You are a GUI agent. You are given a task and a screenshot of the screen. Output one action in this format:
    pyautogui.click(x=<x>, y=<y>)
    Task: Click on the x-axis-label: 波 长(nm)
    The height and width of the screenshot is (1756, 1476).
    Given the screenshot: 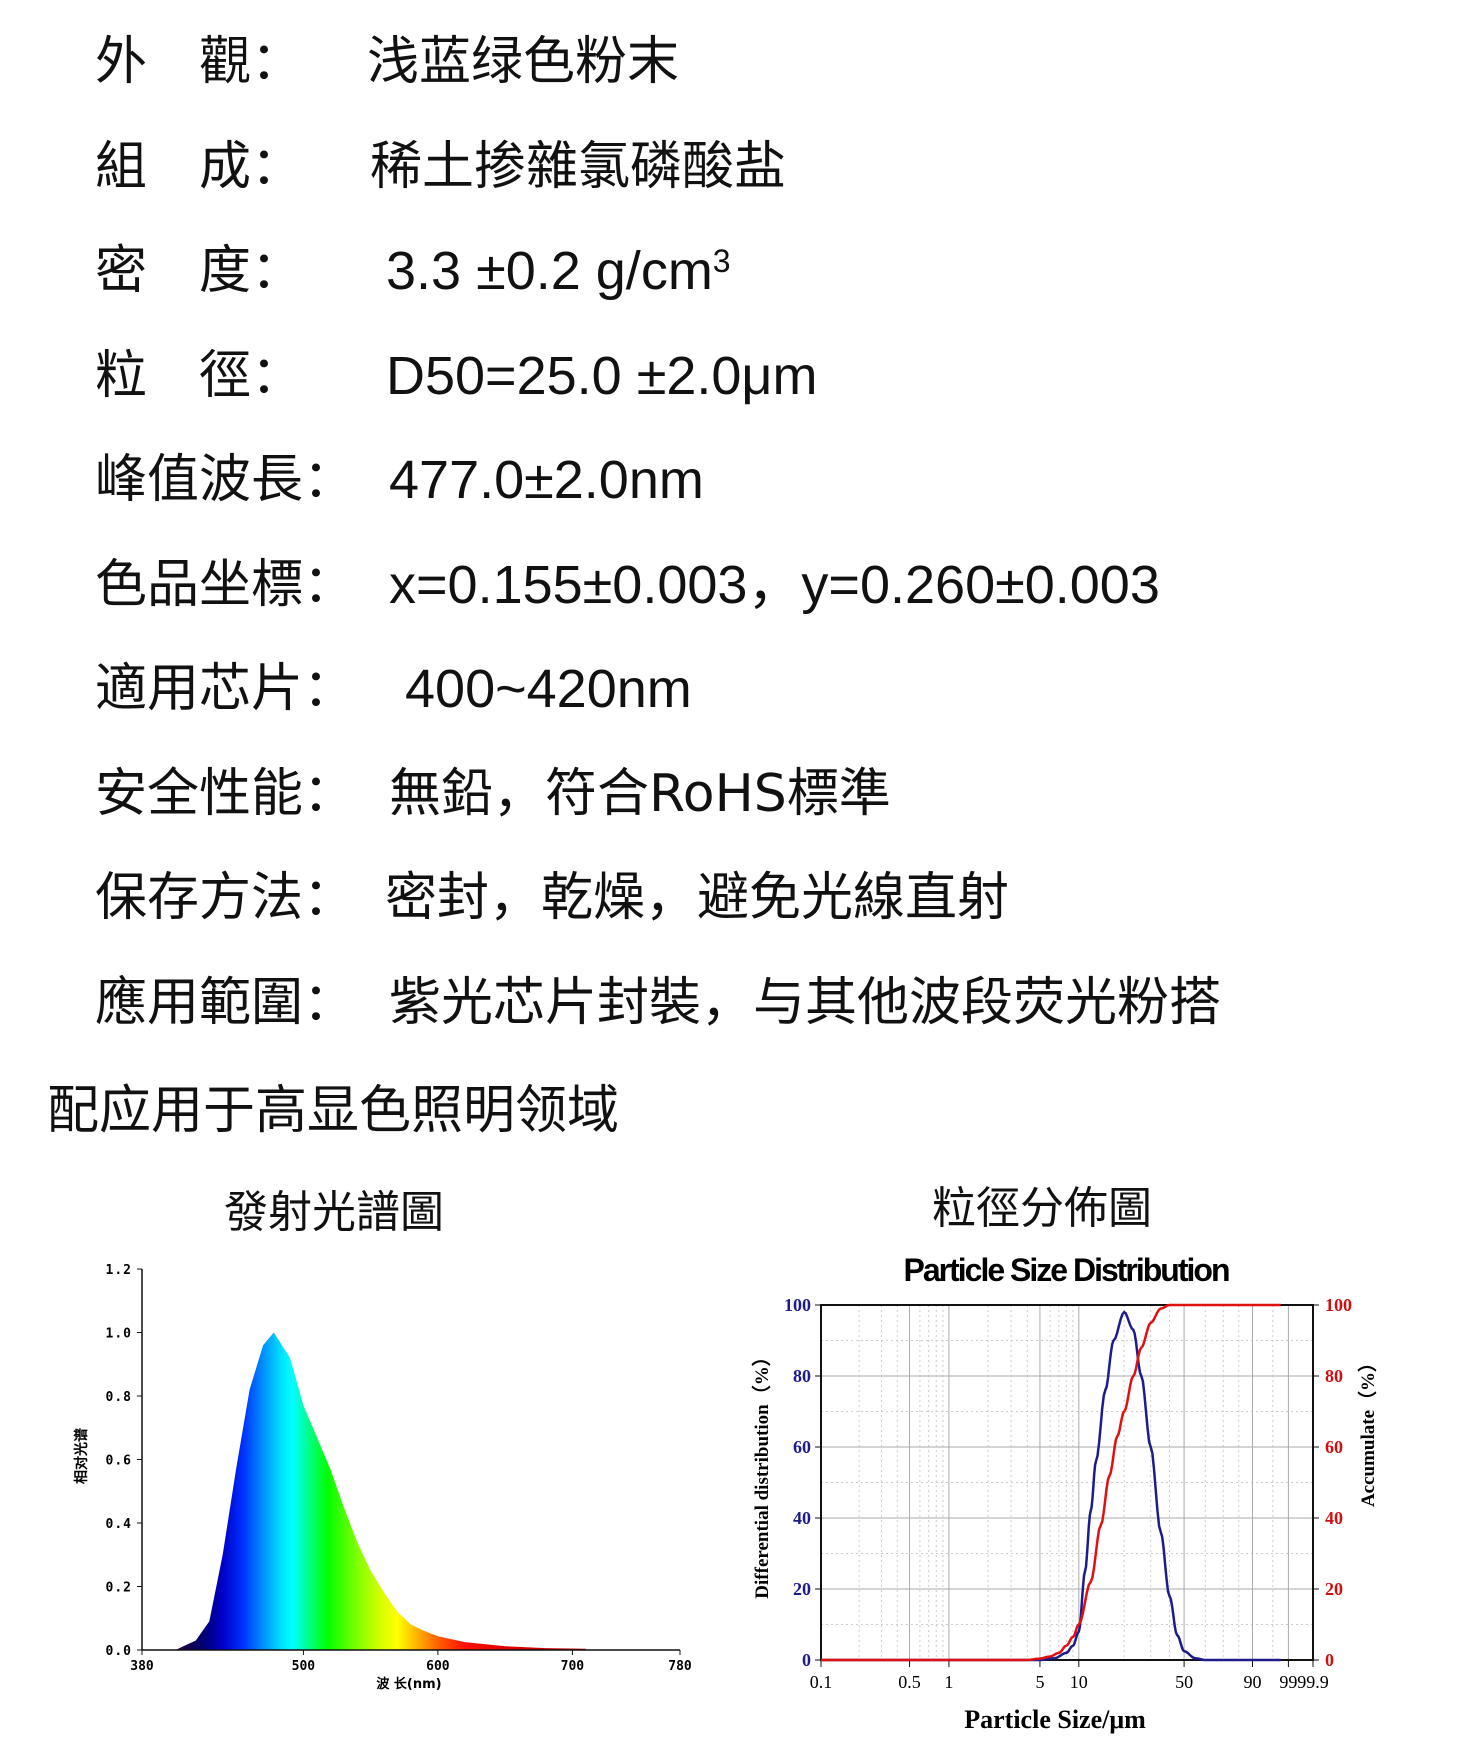 What is the action you would take?
    pyautogui.click(x=408, y=1684)
    